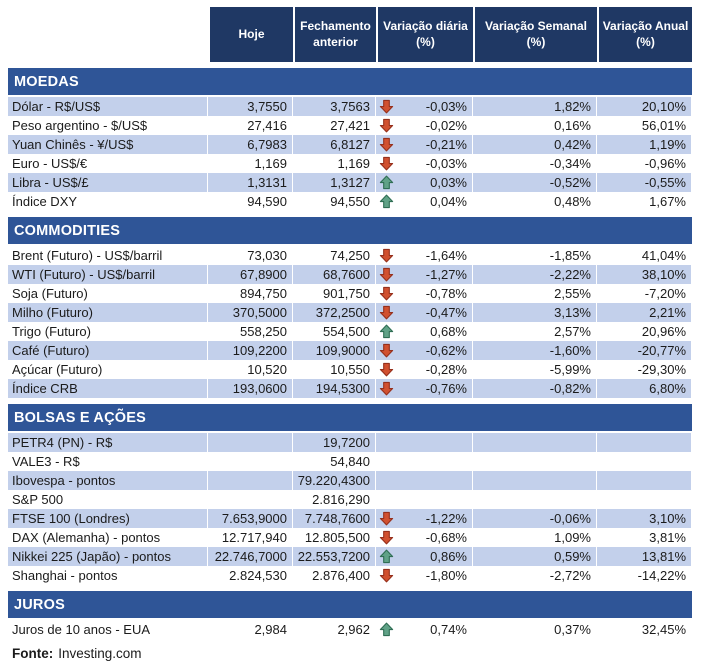 The width and height of the screenshot is (703, 670). Describe the element at coordinates (108, 369) in the screenshot. I see `row-label: Açúcar (Futuro)` at that location.